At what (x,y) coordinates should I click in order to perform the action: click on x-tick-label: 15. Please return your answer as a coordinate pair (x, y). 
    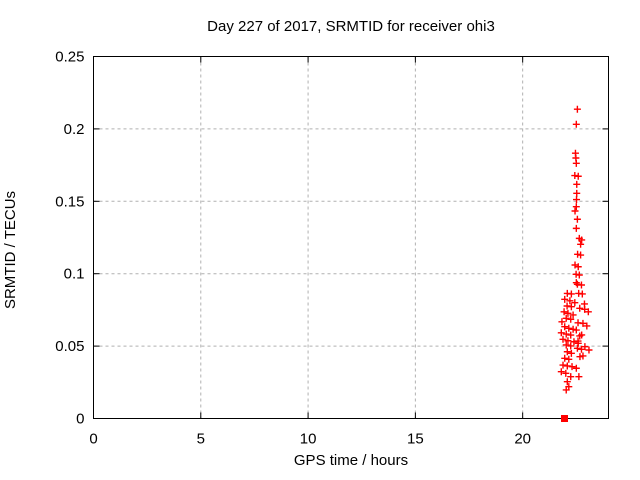
    Looking at the image, I should click on (415, 439).